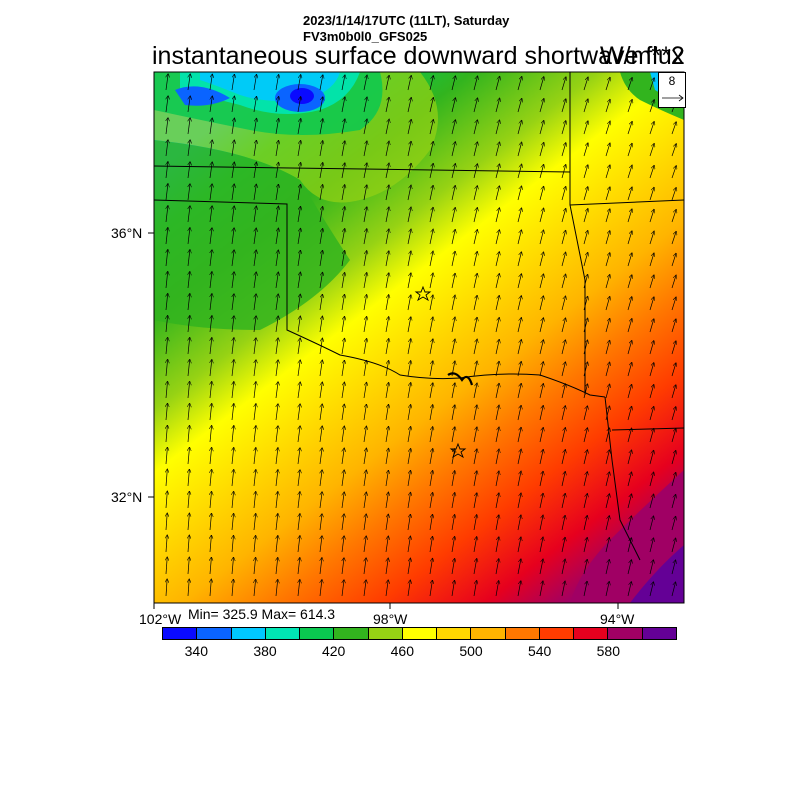  Describe the element at coordinates (471, 651) in the screenshot. I see `colorbar-label: 500` at that location.